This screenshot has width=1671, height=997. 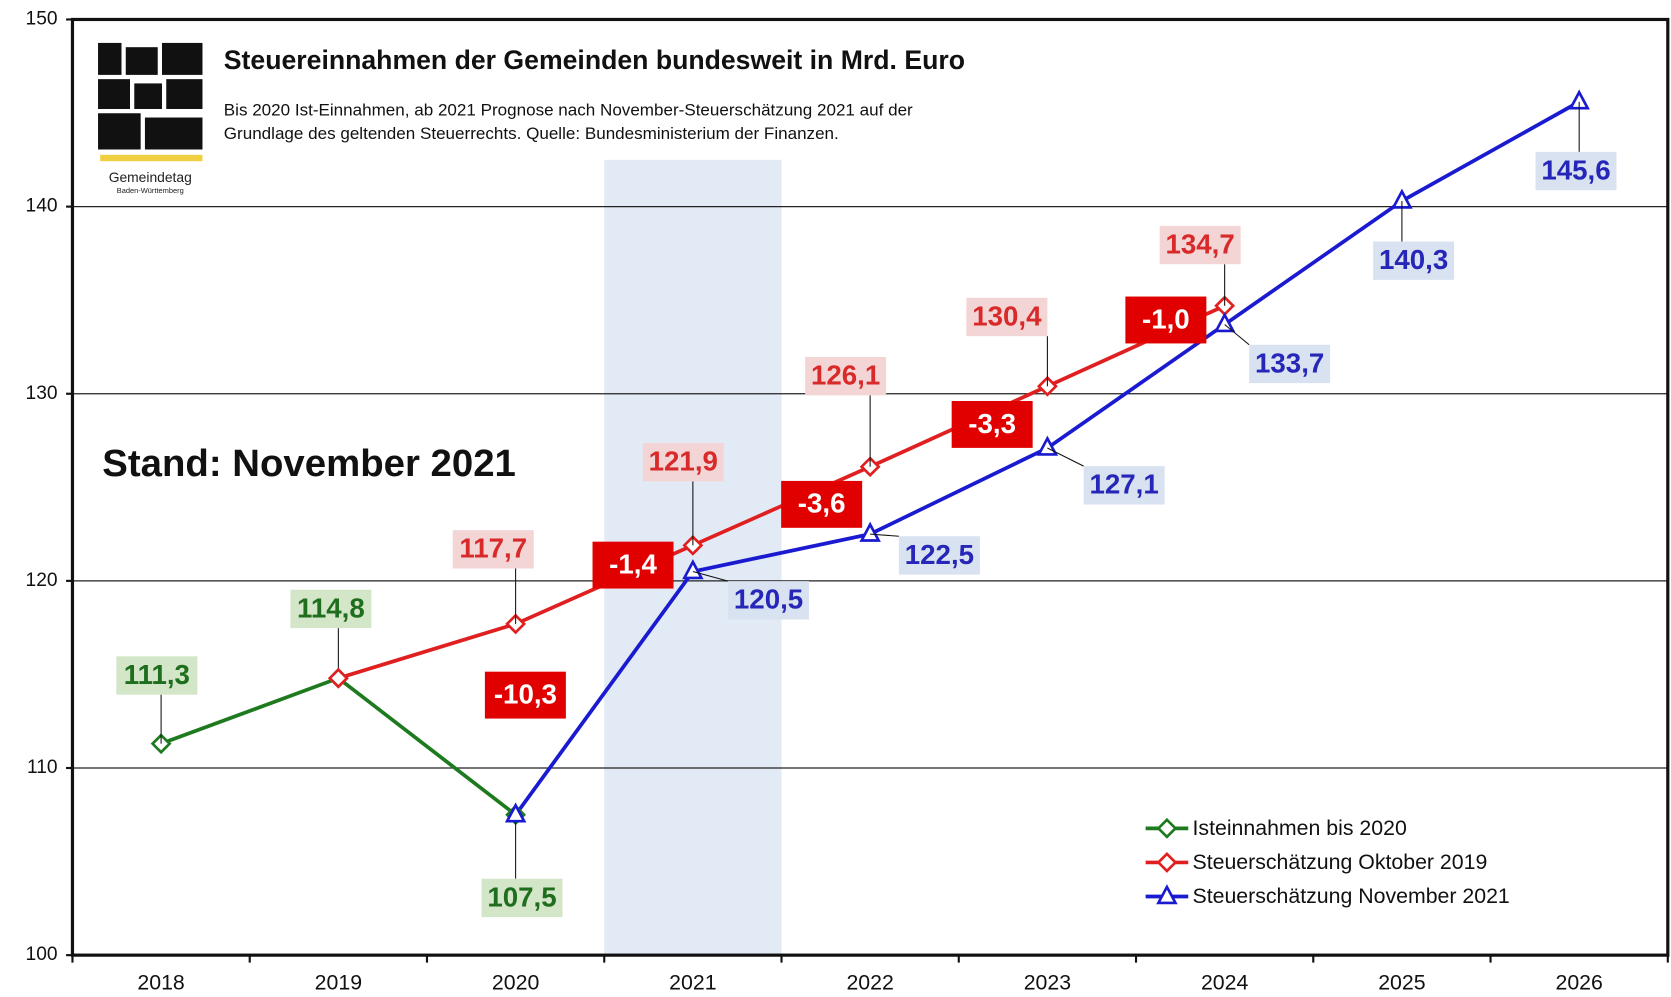 What do you see at coordinates (338, 746) in the screenshot?
I see `series-line` at bounding box center [338, 746].